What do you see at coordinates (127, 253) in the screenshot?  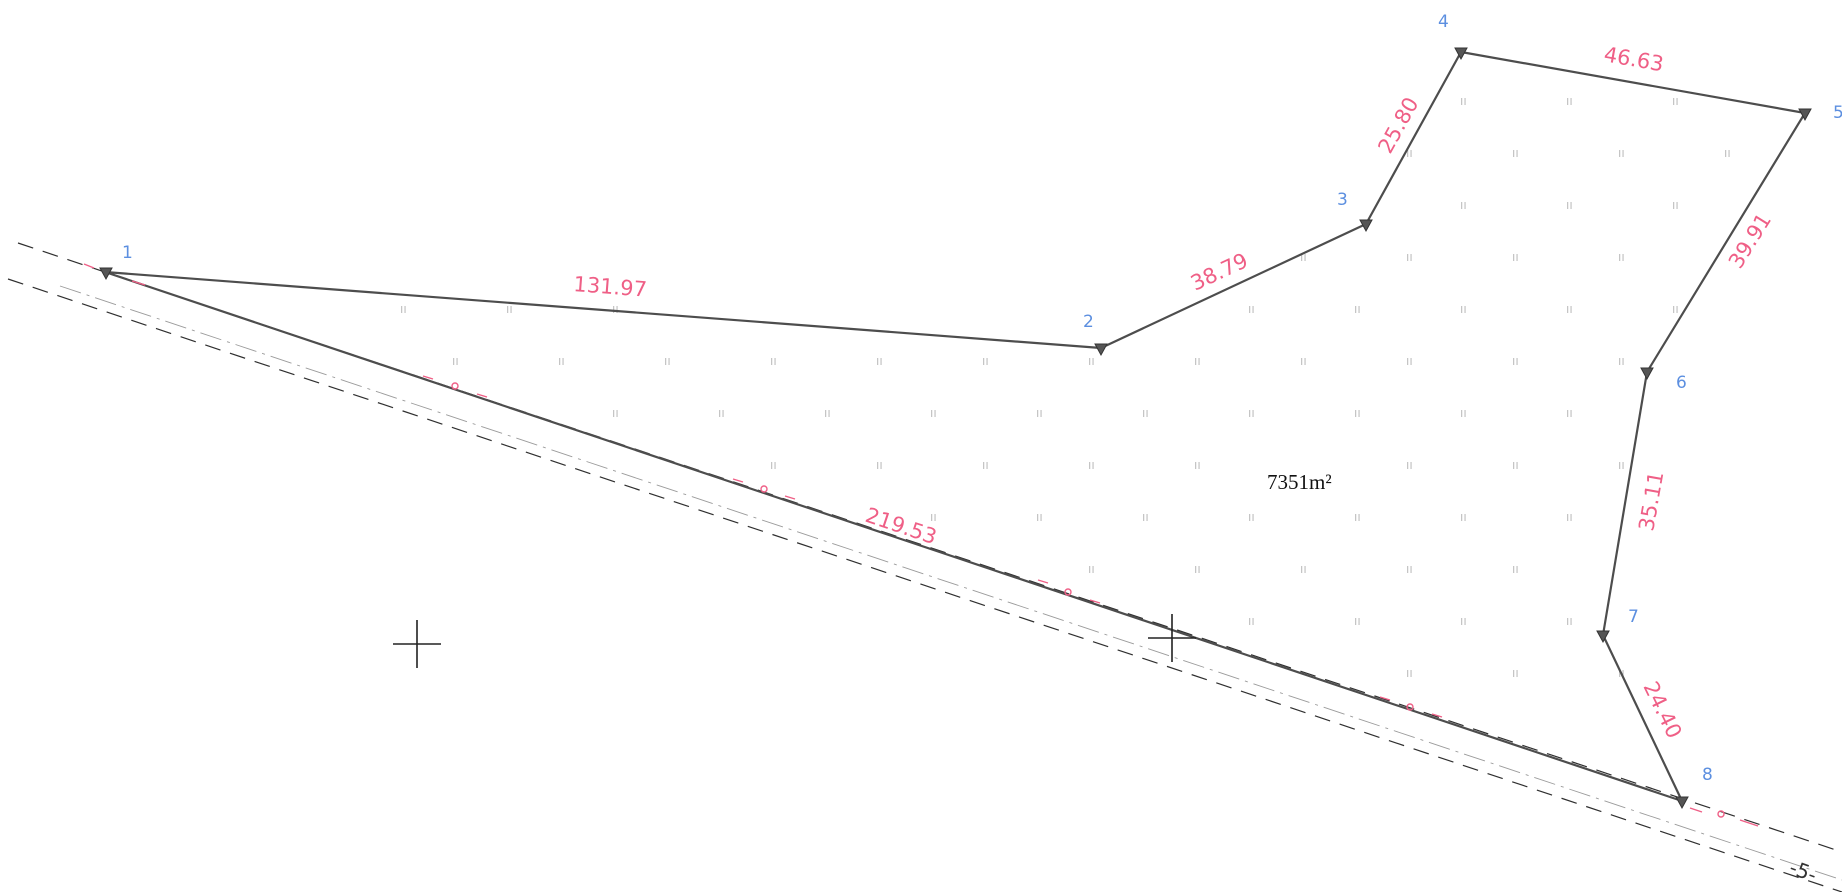 I see `vertex-label-1: 1` at bounding box center [127, 253].